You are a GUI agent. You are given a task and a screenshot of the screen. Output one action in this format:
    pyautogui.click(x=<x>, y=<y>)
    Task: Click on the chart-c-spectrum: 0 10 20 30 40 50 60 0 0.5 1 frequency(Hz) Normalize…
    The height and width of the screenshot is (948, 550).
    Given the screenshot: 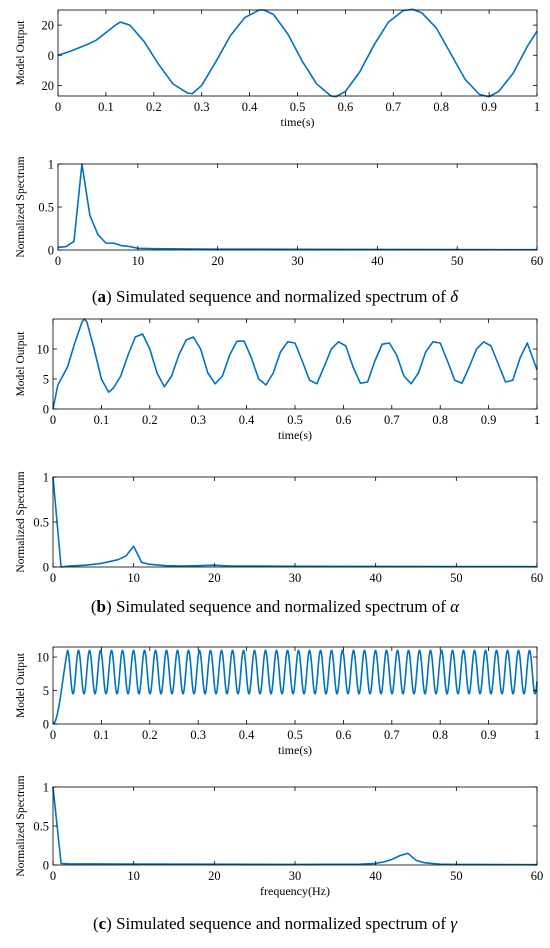 What is the action you would take?
    pyautogui.click(x=279, y=836)
    